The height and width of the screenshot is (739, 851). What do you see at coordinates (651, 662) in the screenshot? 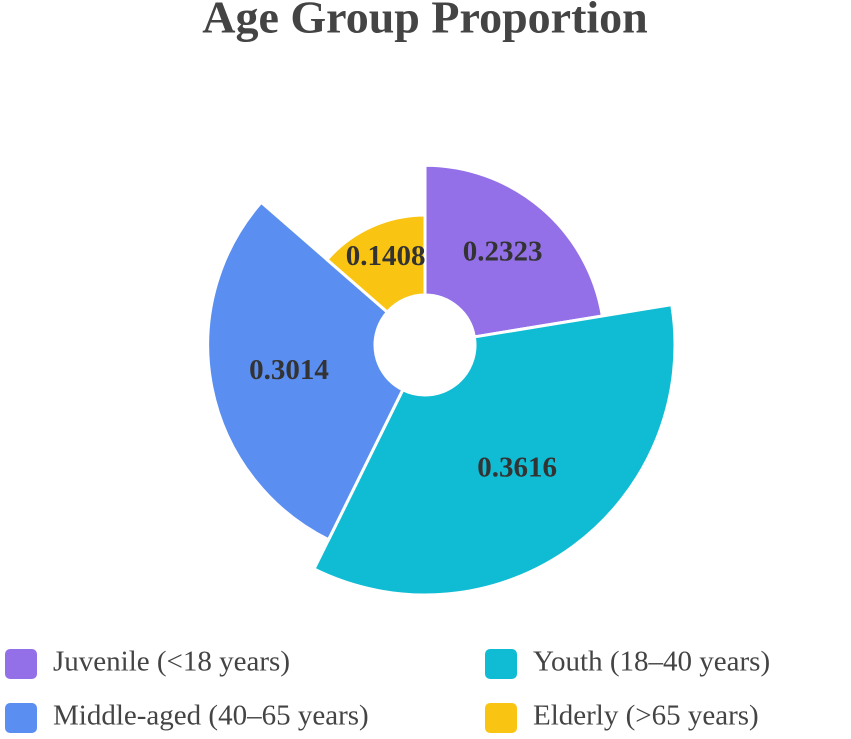
I see `legend-label: Youth (18–40 years)` at bounding box center [651, 662].